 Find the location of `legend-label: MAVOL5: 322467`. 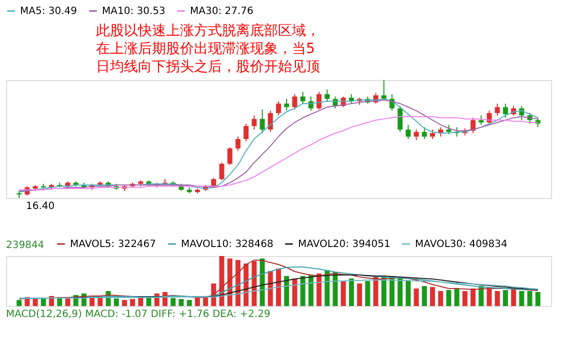

legend-label: MAVOL5: 322467 is located at coordinates (113, 244).